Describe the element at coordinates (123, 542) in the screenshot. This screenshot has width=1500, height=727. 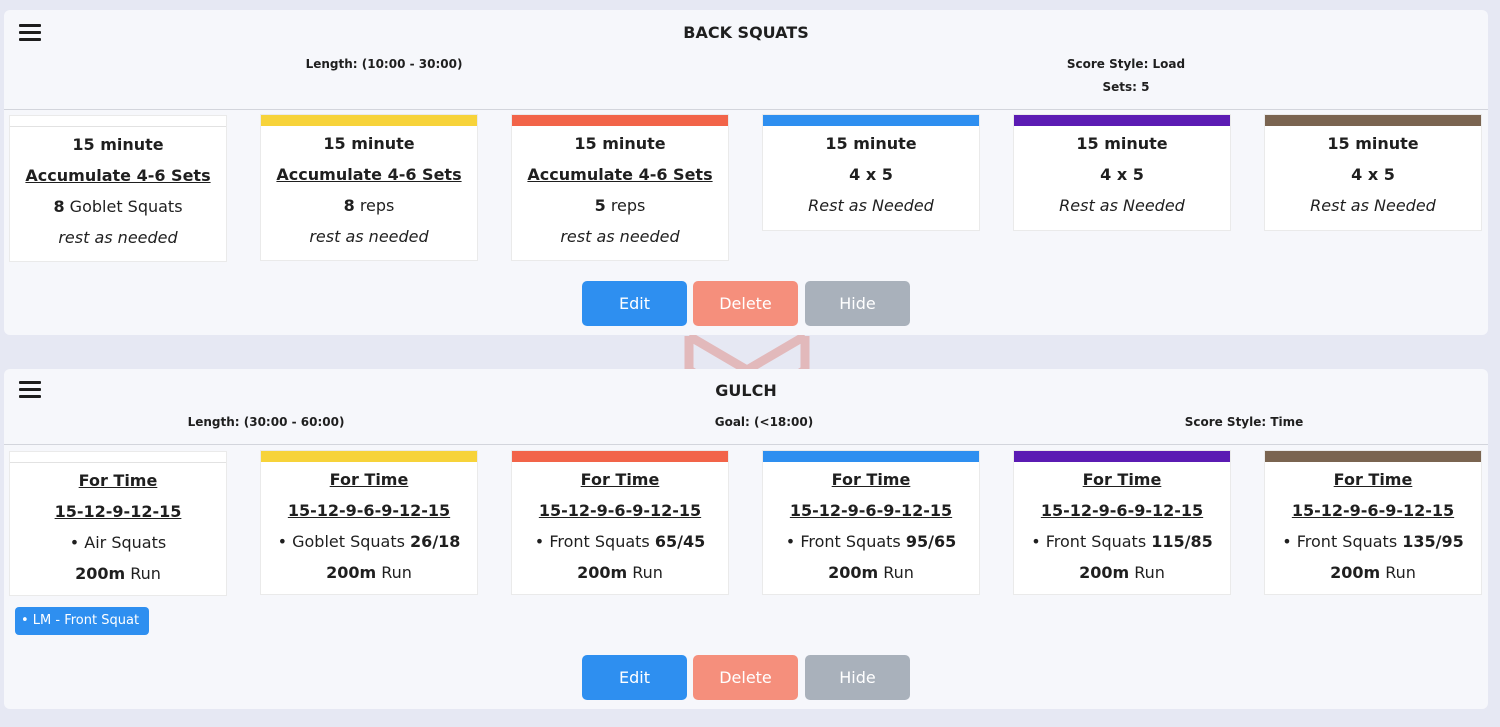
I see `movement-name: Air Squats` at that location.